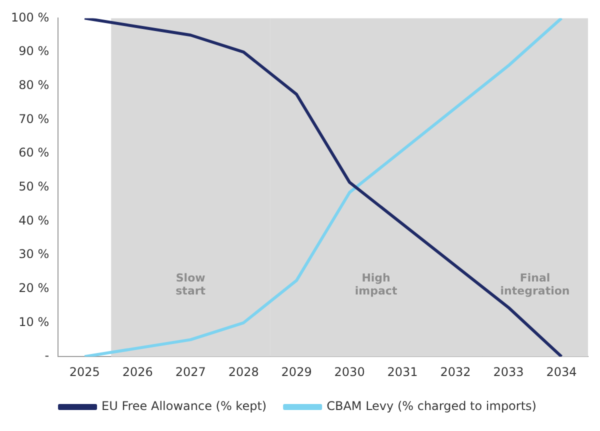  I want to click on y-tick-label: 100 %, so click(30, 17).